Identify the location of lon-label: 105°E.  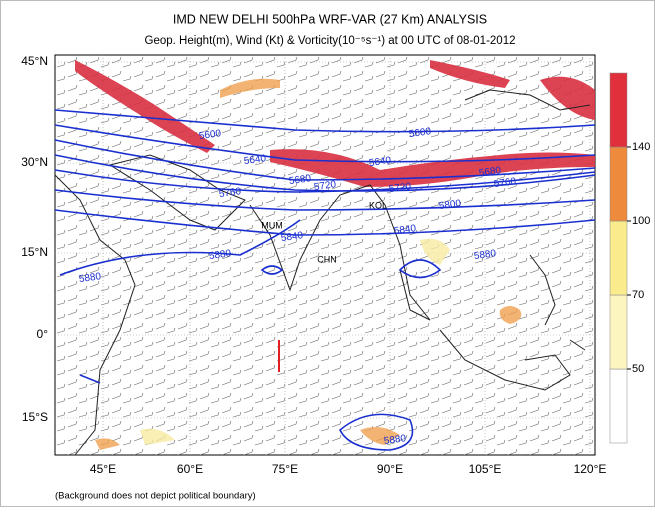
(485, 469).